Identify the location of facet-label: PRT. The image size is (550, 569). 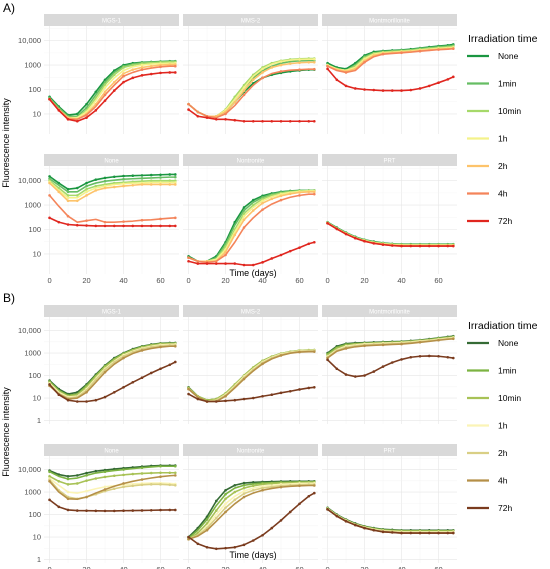
(390, 452).